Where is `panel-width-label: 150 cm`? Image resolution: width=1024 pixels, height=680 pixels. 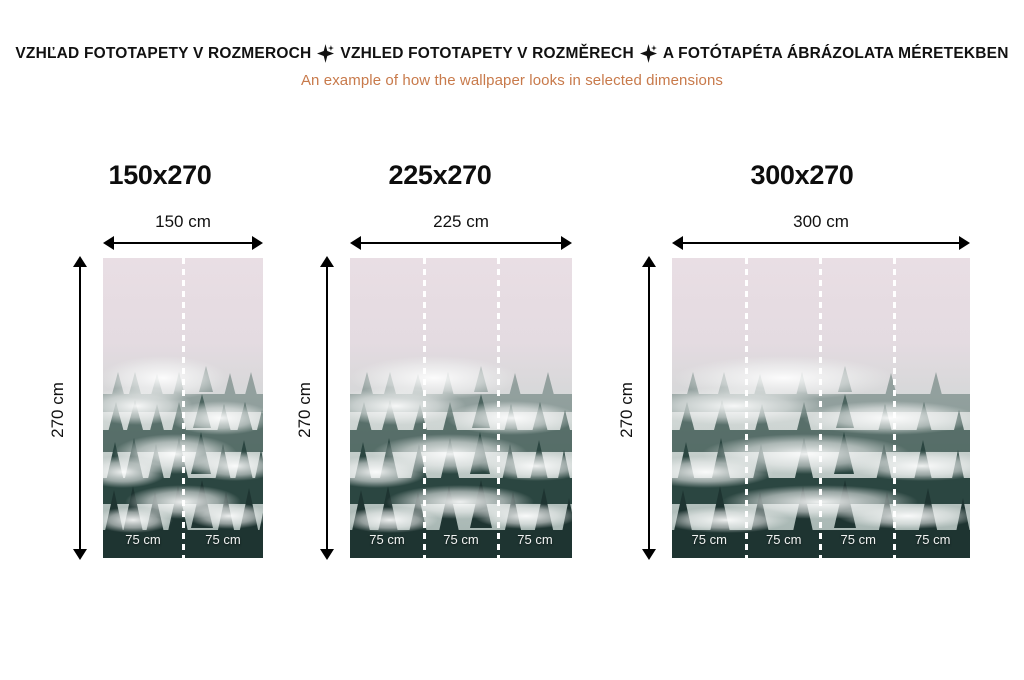 panel-width-label: 150 cm is located at coordinates (183, 221).